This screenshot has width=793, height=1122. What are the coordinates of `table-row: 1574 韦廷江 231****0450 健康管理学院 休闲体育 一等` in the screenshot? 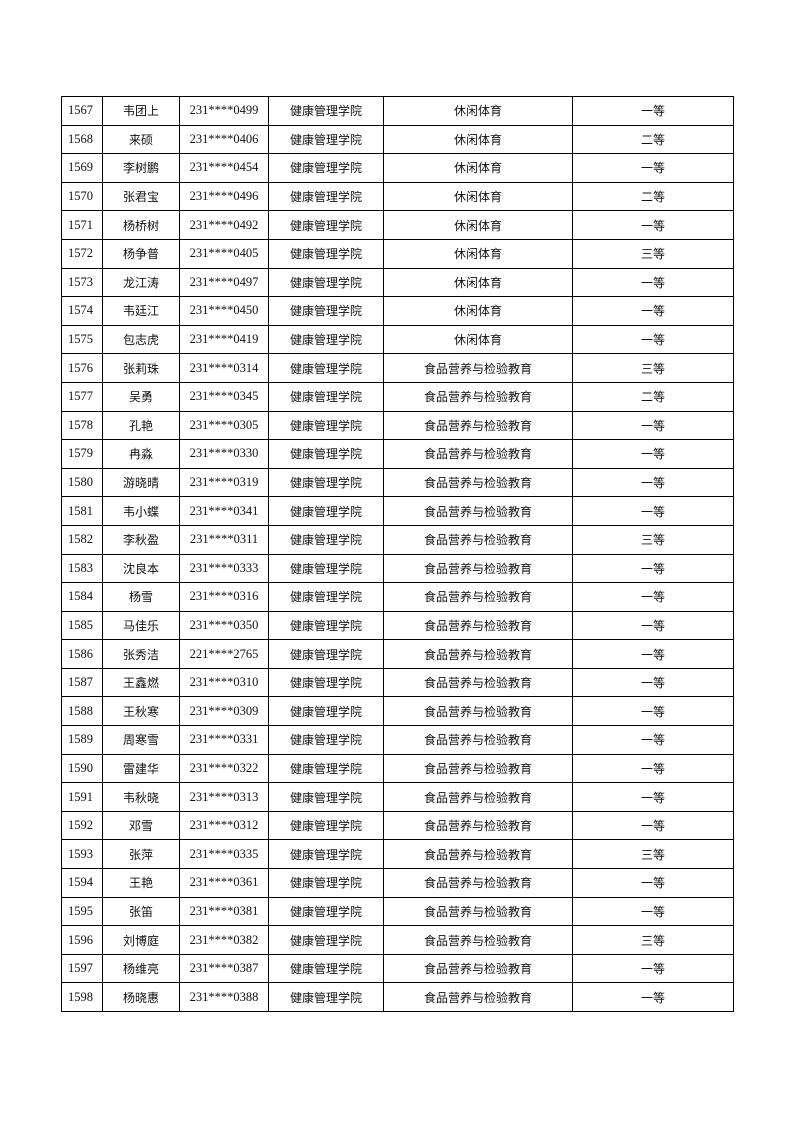 It's located at (397, 311).